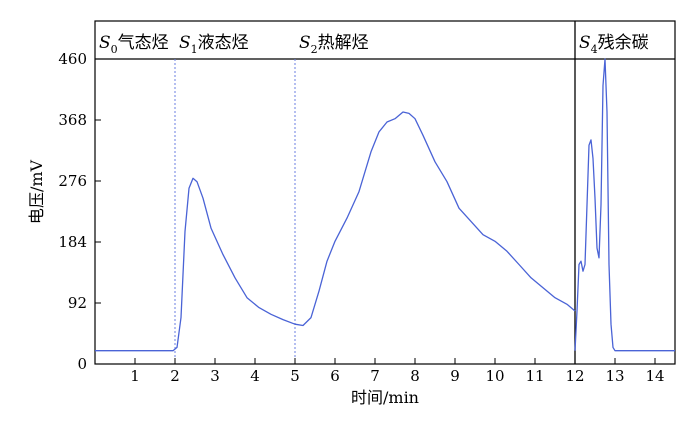  Describe the element at coordinates (175, 376) in the screenshot. I see `x-tick-label: 2` at that location.